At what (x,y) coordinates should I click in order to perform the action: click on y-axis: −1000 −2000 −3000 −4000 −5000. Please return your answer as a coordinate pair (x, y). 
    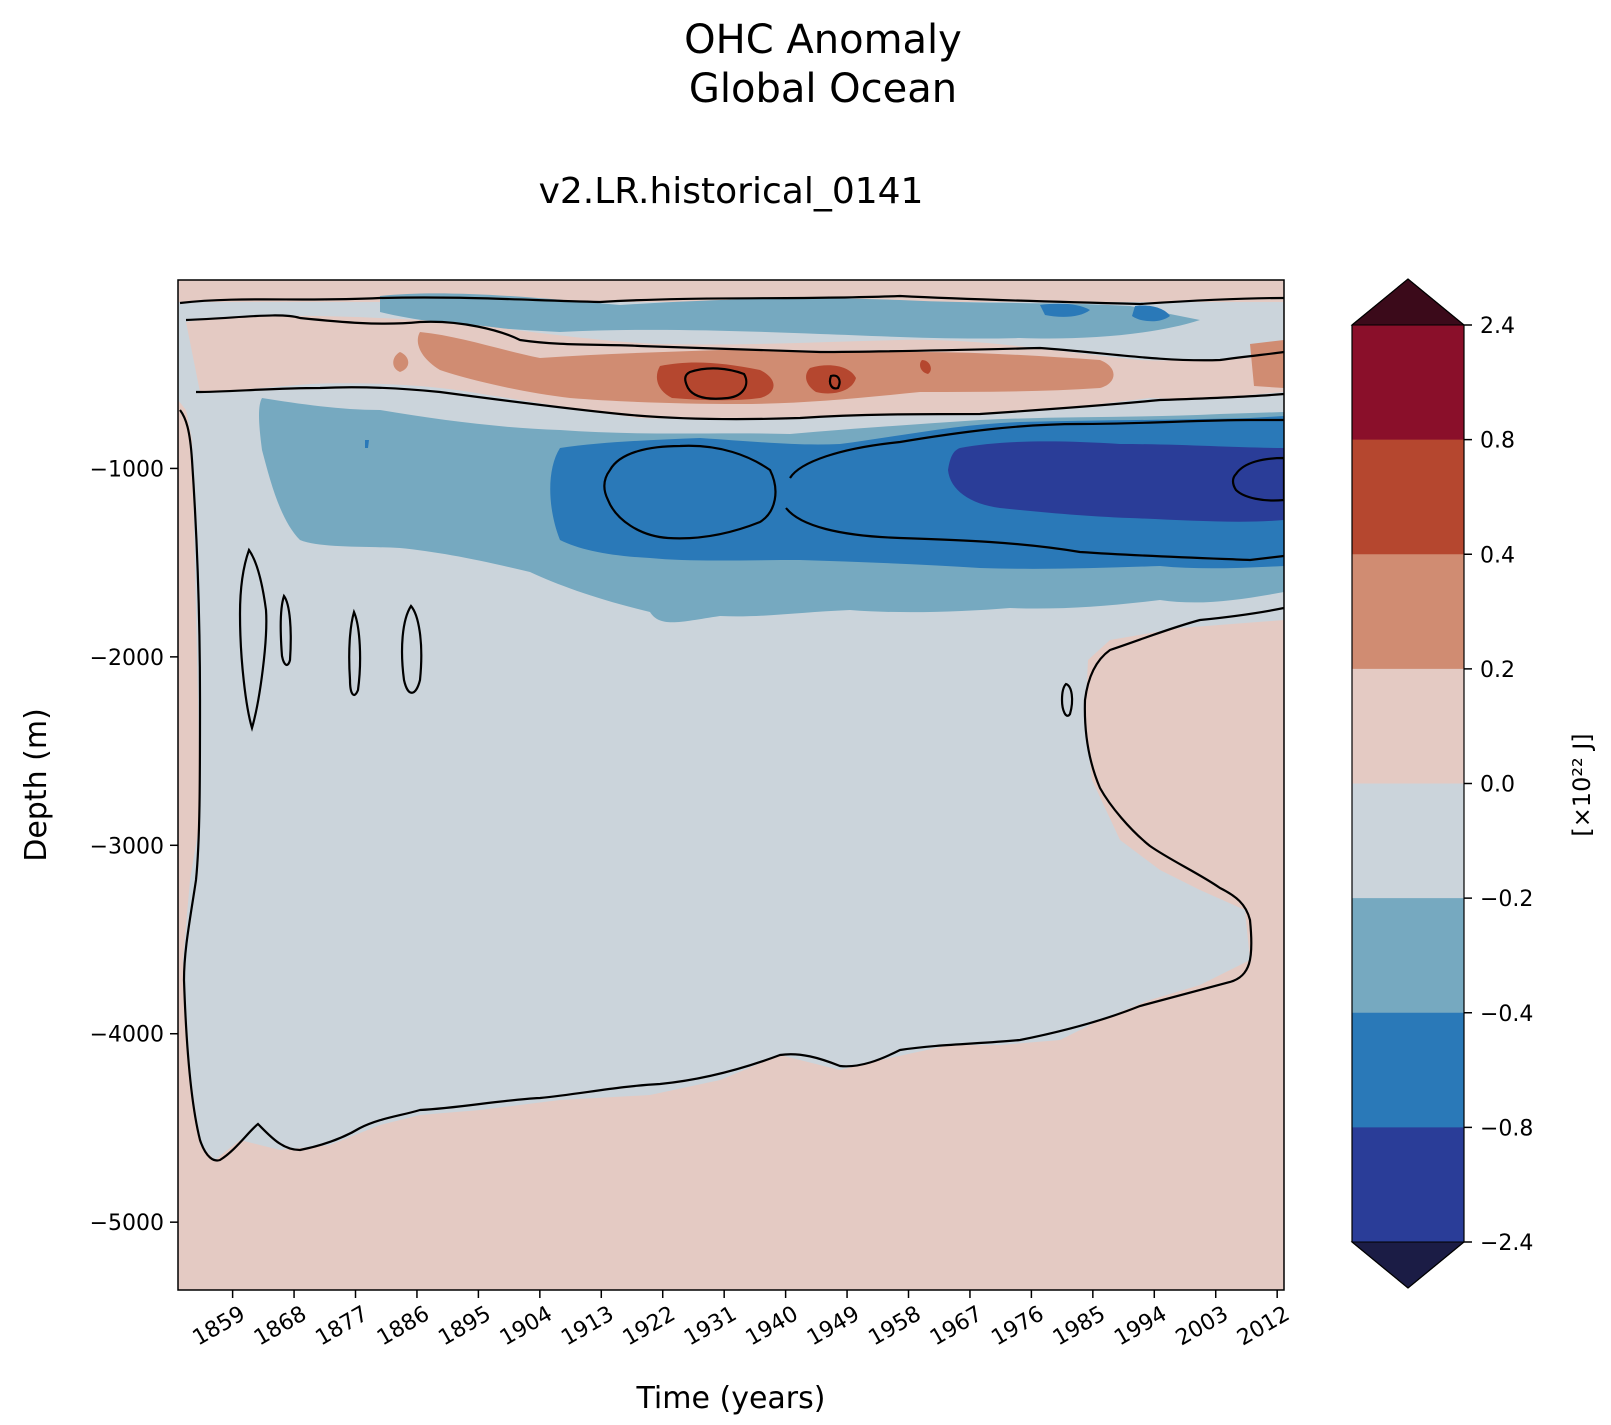
    Looking at the image, I should click on (134, 846).